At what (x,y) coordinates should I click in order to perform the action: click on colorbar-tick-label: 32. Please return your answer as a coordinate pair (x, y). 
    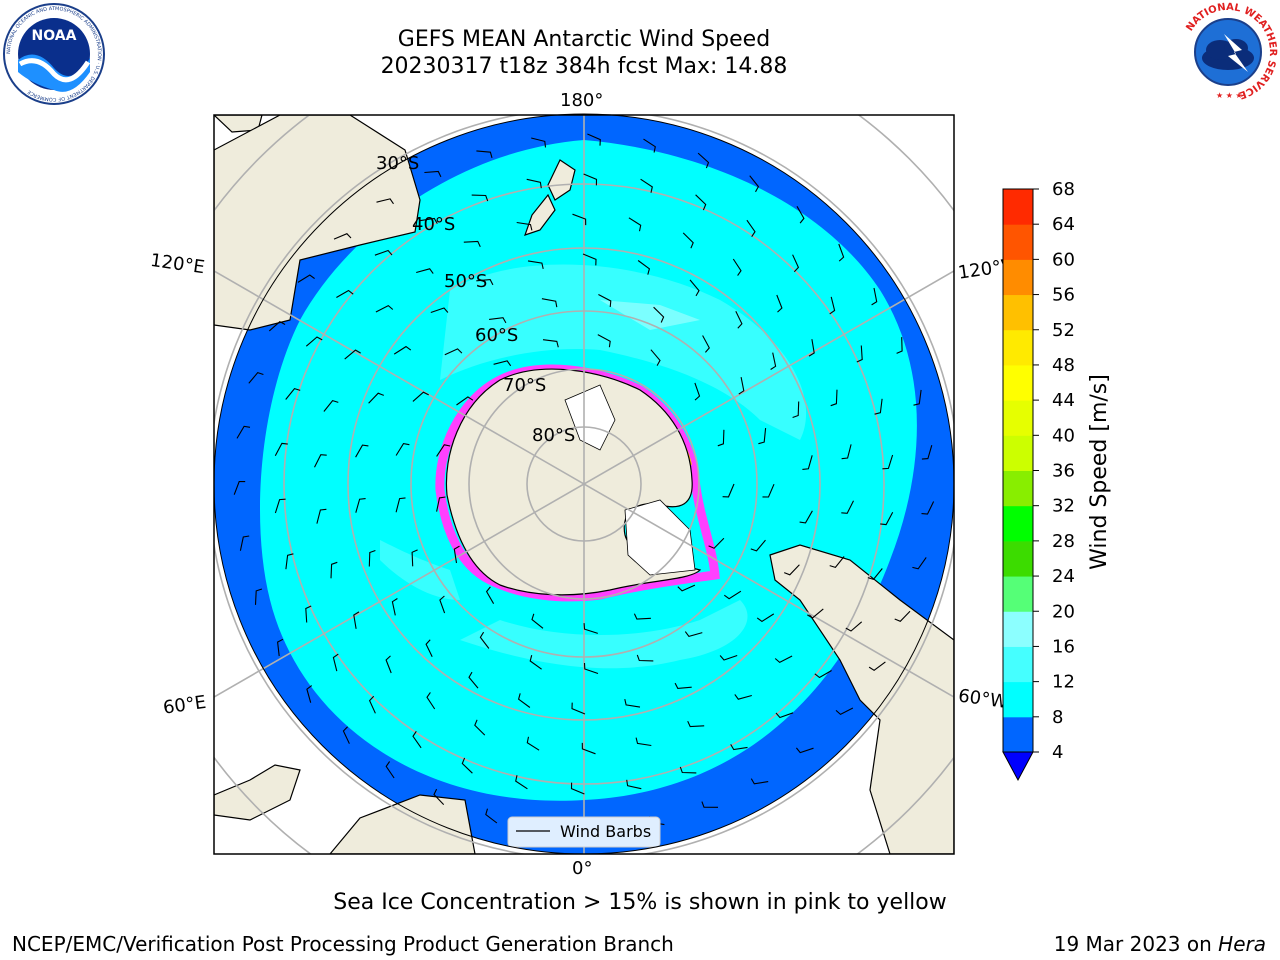
    Looking at the image, I should click on (1063, 506).